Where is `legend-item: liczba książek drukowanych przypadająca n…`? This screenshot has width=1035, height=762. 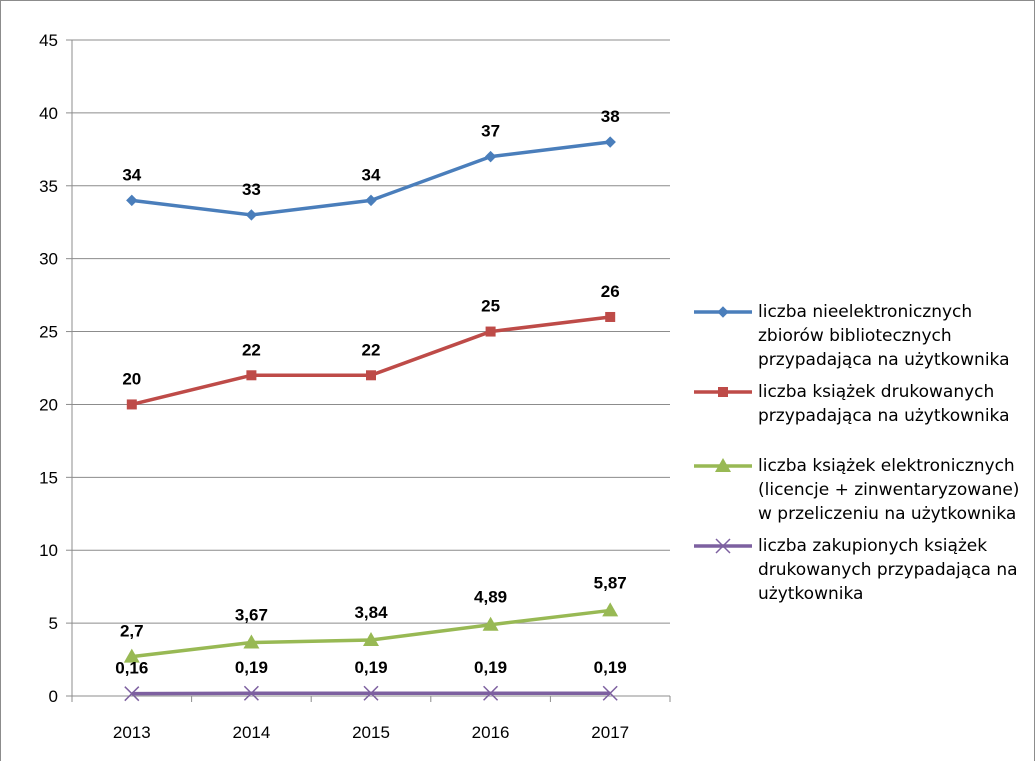
legend-item: liczba książek drukowanych przypadająca n… is located at coordinates (855, 404).